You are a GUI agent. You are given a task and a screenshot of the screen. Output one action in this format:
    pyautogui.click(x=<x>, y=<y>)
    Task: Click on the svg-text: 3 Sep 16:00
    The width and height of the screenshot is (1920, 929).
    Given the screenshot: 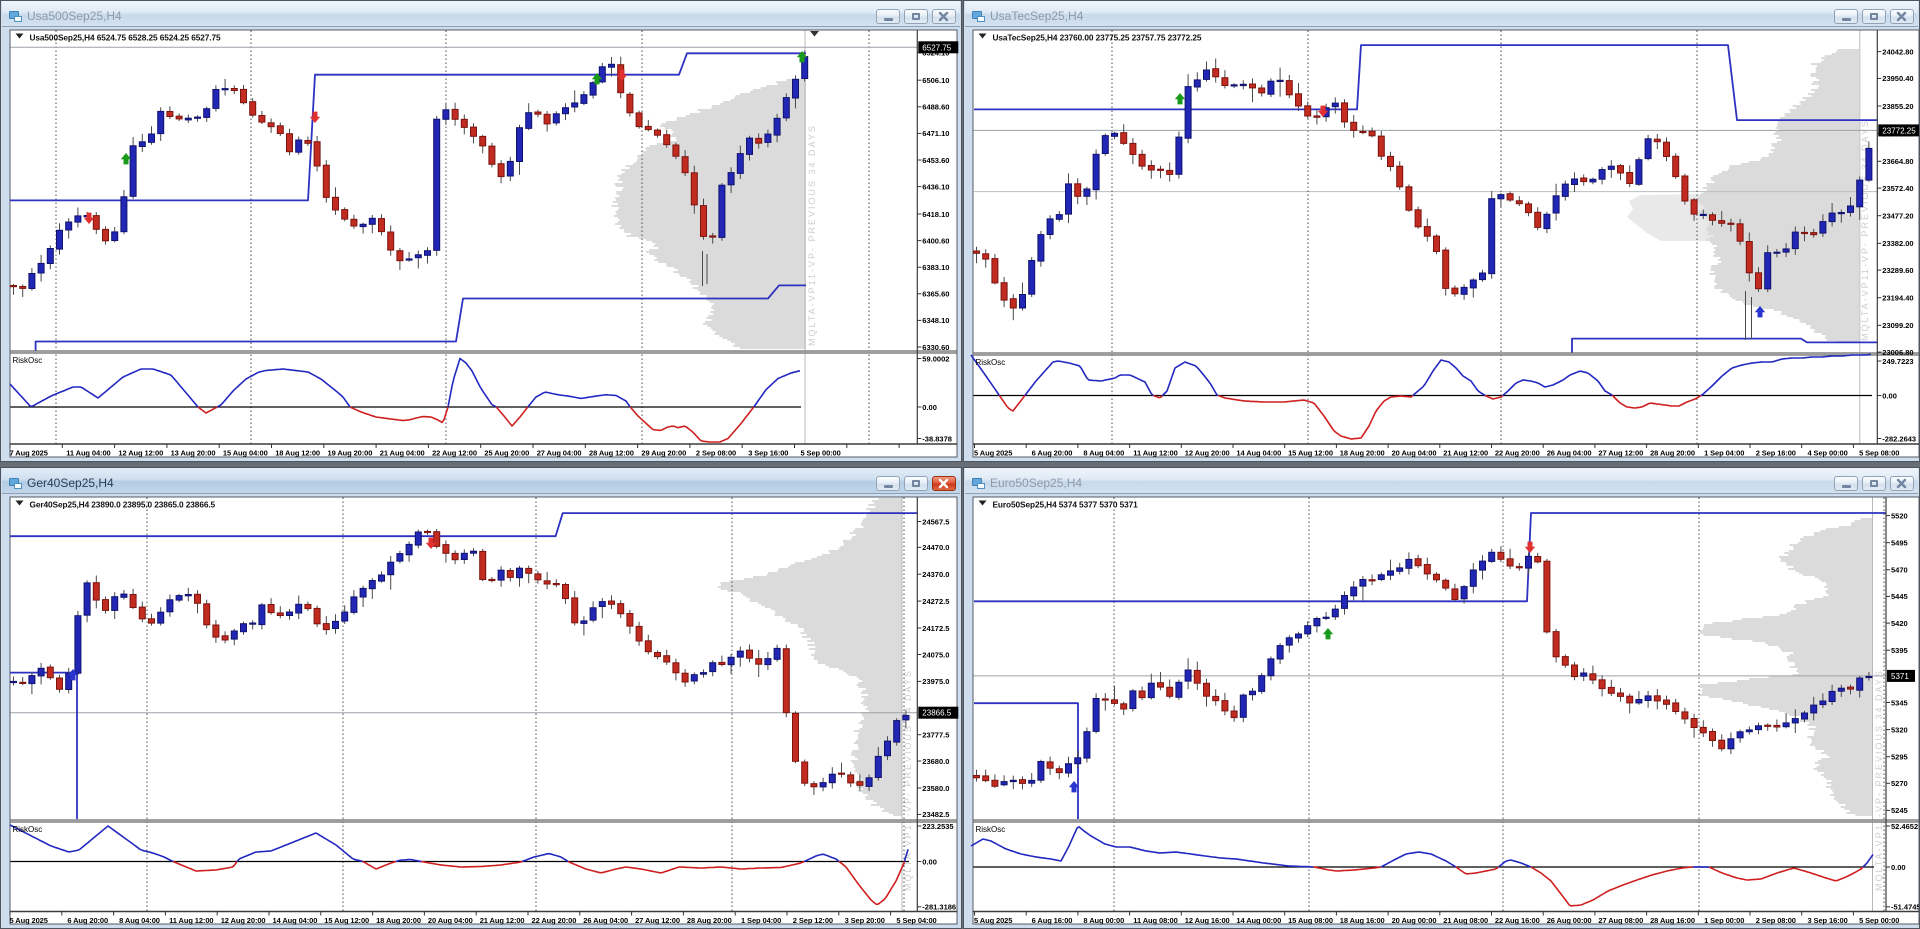 What is the action you would take?
    pyautogui.click(x=1828, y=920)
    